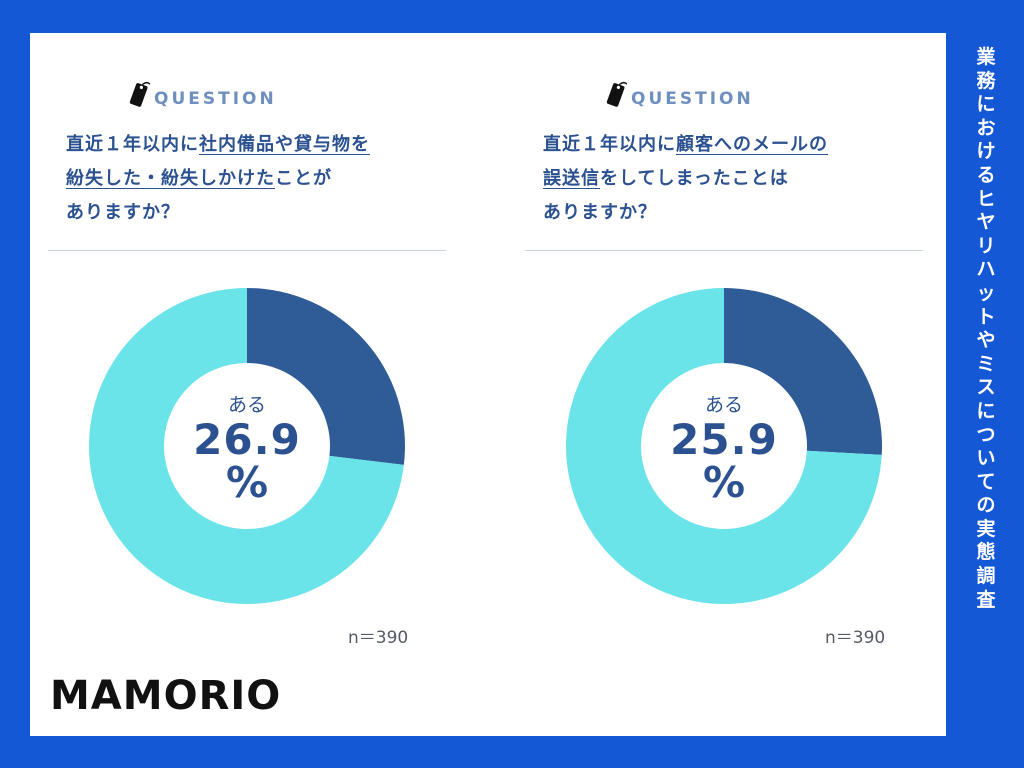 Image resolution: width=1024 pixels, height=768 pixels. I want to click on question-text-emphasis: 紛失した・紛失しかけた, so click(170, 178).